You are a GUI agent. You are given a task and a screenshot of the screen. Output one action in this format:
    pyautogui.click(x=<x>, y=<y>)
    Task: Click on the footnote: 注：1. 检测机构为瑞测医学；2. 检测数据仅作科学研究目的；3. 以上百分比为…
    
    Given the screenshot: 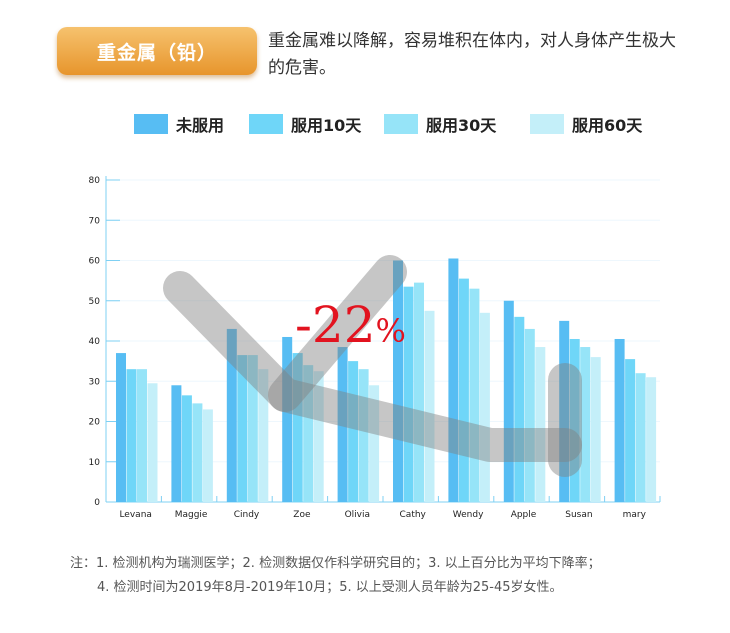 What is the action you would take?
    pyautogui.click(x=335, y=576)
    